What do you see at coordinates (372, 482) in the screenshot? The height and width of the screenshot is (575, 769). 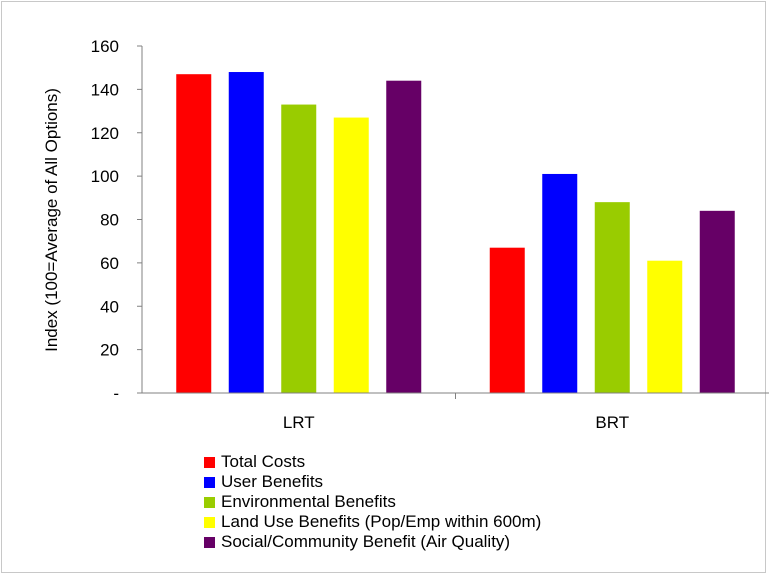 I see `legend-item: User Benefits` at bounding box center [372, 482].